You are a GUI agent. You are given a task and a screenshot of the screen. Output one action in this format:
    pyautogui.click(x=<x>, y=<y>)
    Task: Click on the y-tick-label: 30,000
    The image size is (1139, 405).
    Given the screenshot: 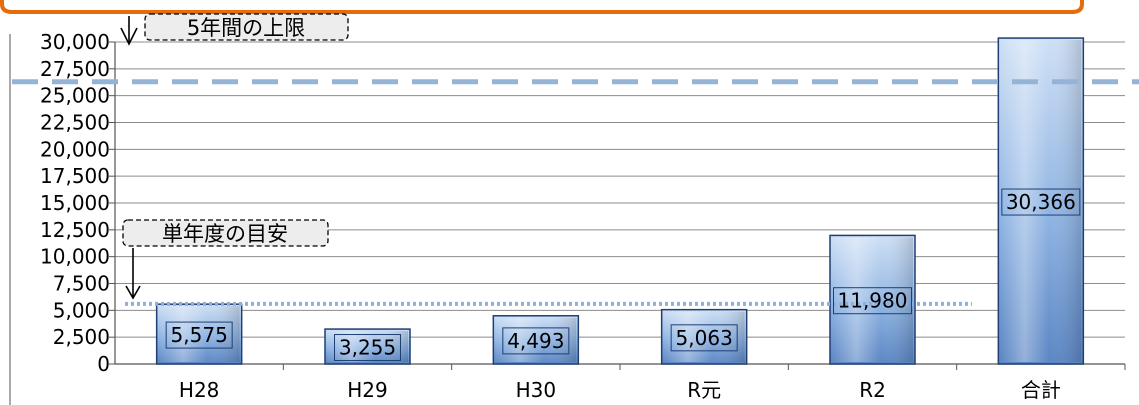 What is the action you would take?
    pyautogui.click(x=75, y=42)
    